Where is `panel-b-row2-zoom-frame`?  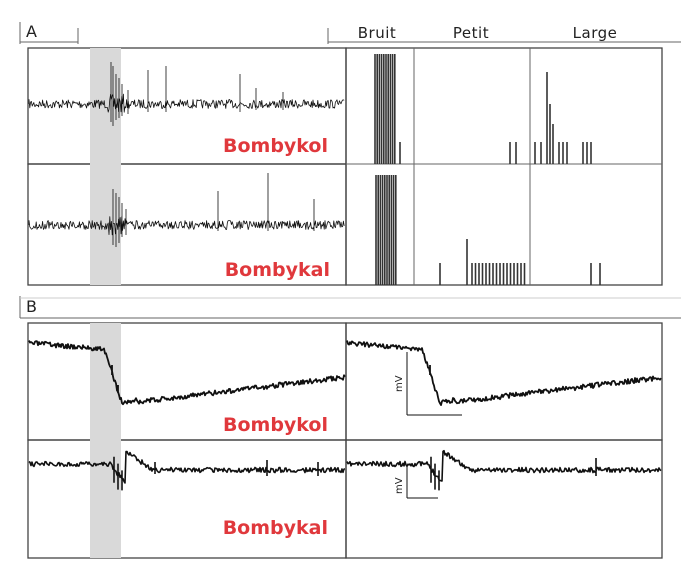
panel-b-row2-zoom-frame is located at coordinates (504, 499).